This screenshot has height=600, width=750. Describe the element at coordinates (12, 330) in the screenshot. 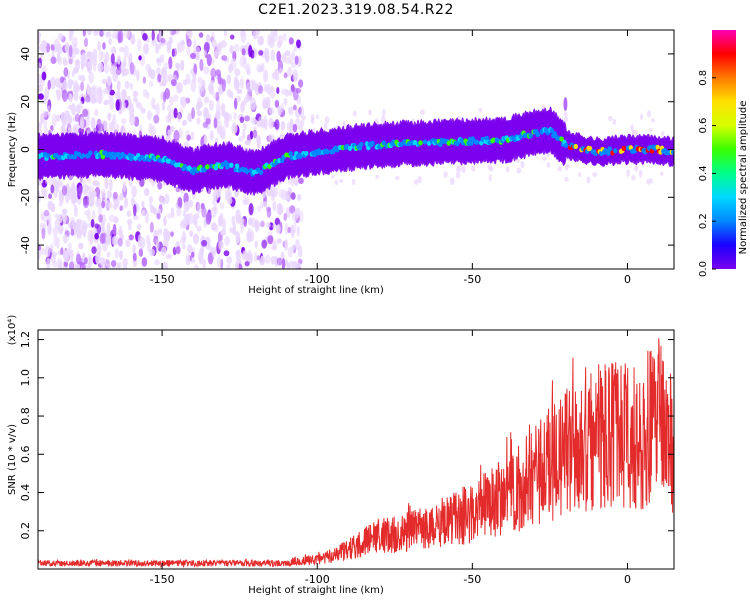

I see `snr-y-scale-label: (x10⁴)` at that location.